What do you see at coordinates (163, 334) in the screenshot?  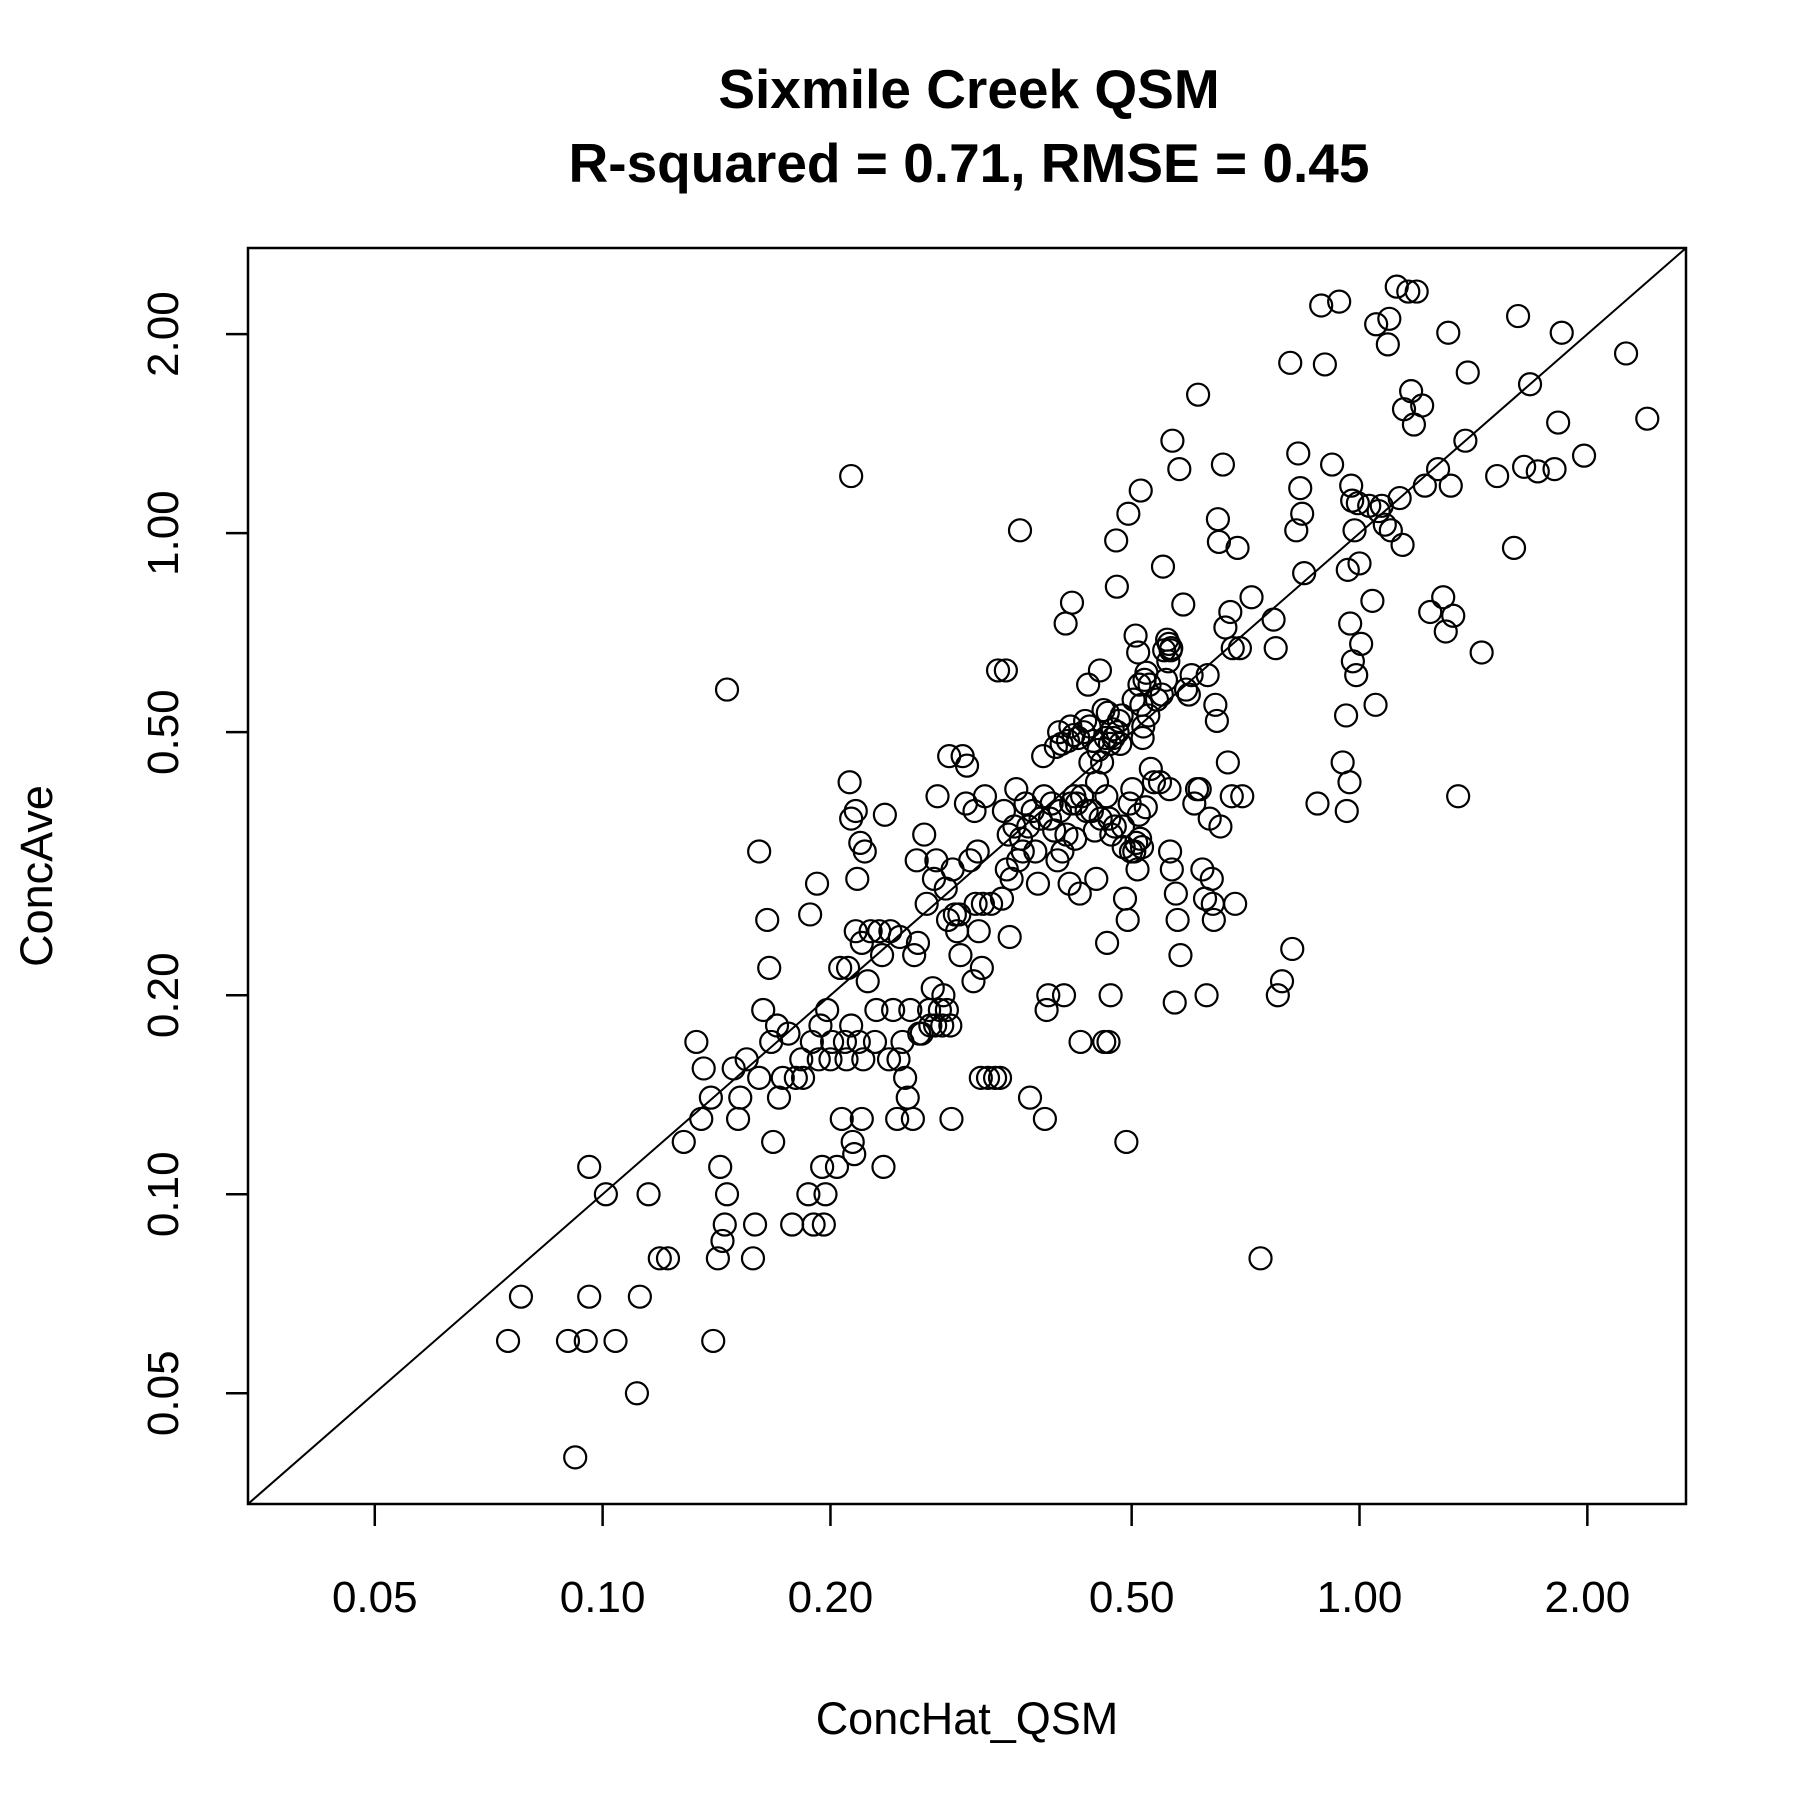 I see `y-tick-label: 2.00` at bounding box center [163, 334].